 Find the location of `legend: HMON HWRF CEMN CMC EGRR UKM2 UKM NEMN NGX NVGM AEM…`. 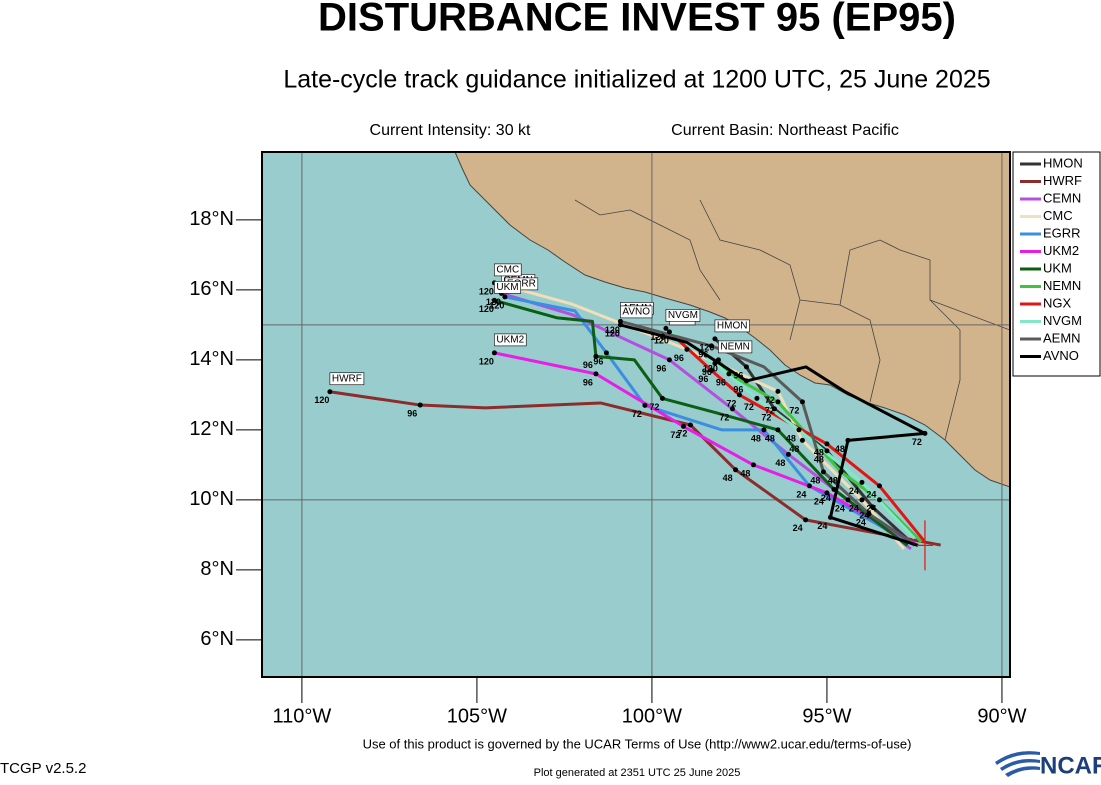

legend: HMON HWRF CEMN CMC EGRR UKM2 UKM NEMN NGX NVGM AEM… is located at coordinates (1051, 259).